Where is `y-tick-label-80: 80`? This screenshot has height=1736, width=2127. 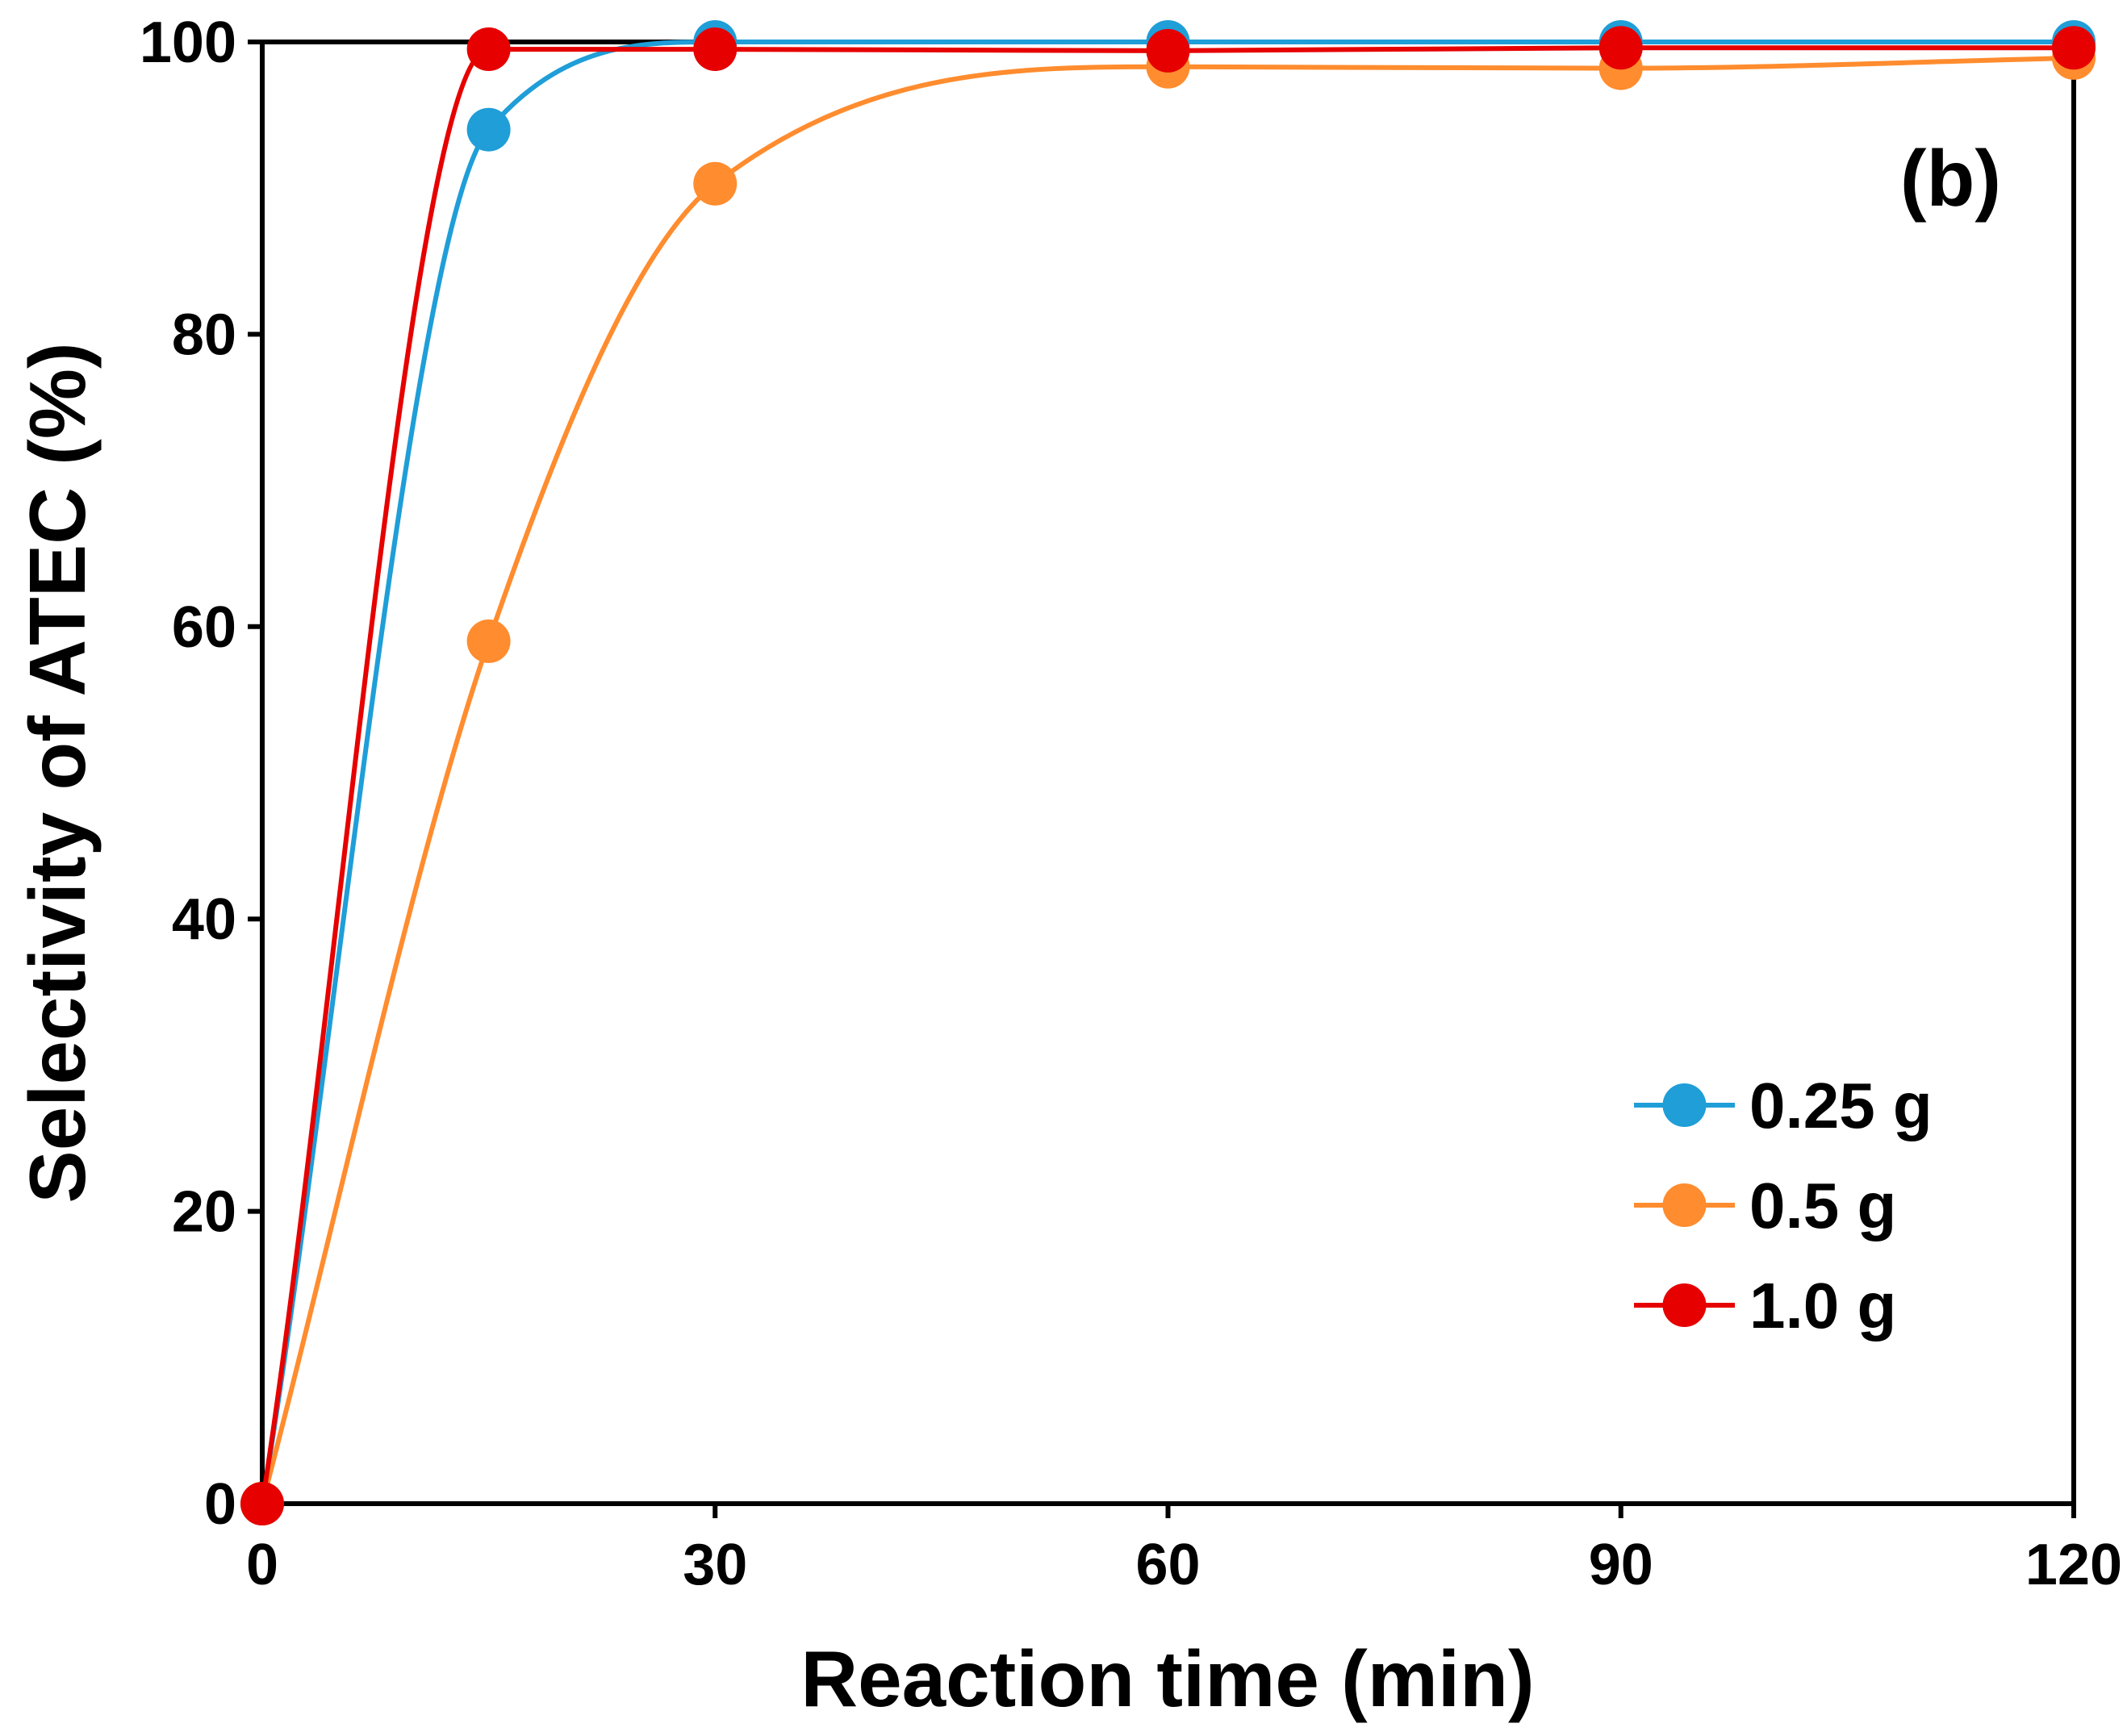 y-tick-label-80: 80 is located at coordinates (204, 335).